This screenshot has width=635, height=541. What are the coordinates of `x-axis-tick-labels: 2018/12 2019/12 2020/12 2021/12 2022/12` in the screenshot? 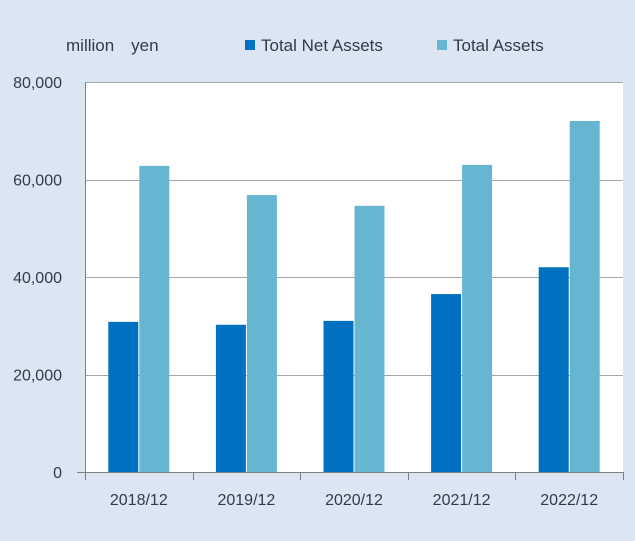 It's located at (354, 500).